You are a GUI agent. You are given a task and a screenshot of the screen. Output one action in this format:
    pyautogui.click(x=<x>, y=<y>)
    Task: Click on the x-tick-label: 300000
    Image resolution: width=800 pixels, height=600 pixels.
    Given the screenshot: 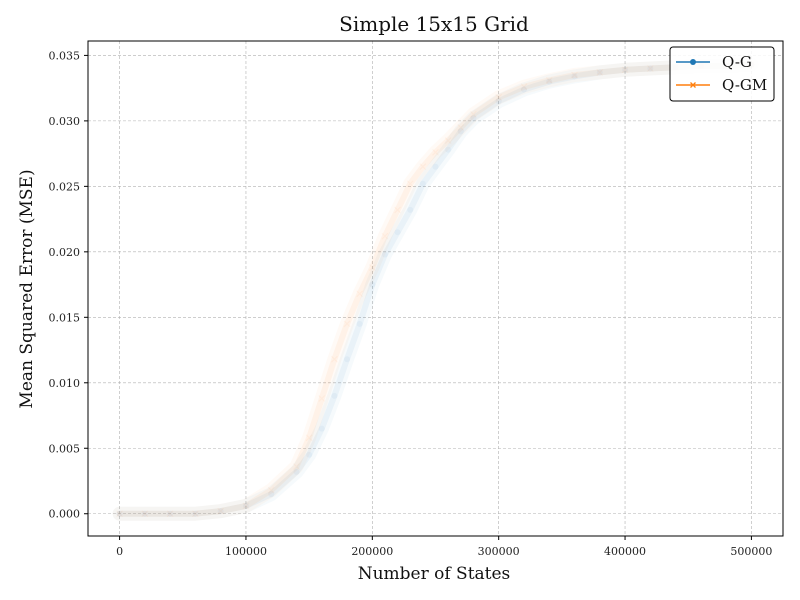 What is the action you would take?
    pyautogui.click(x=499, y=551)
    